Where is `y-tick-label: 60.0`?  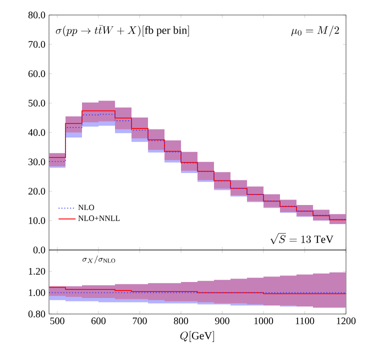 y-tick-label: 60.0 is located at coordinates (37, 74).